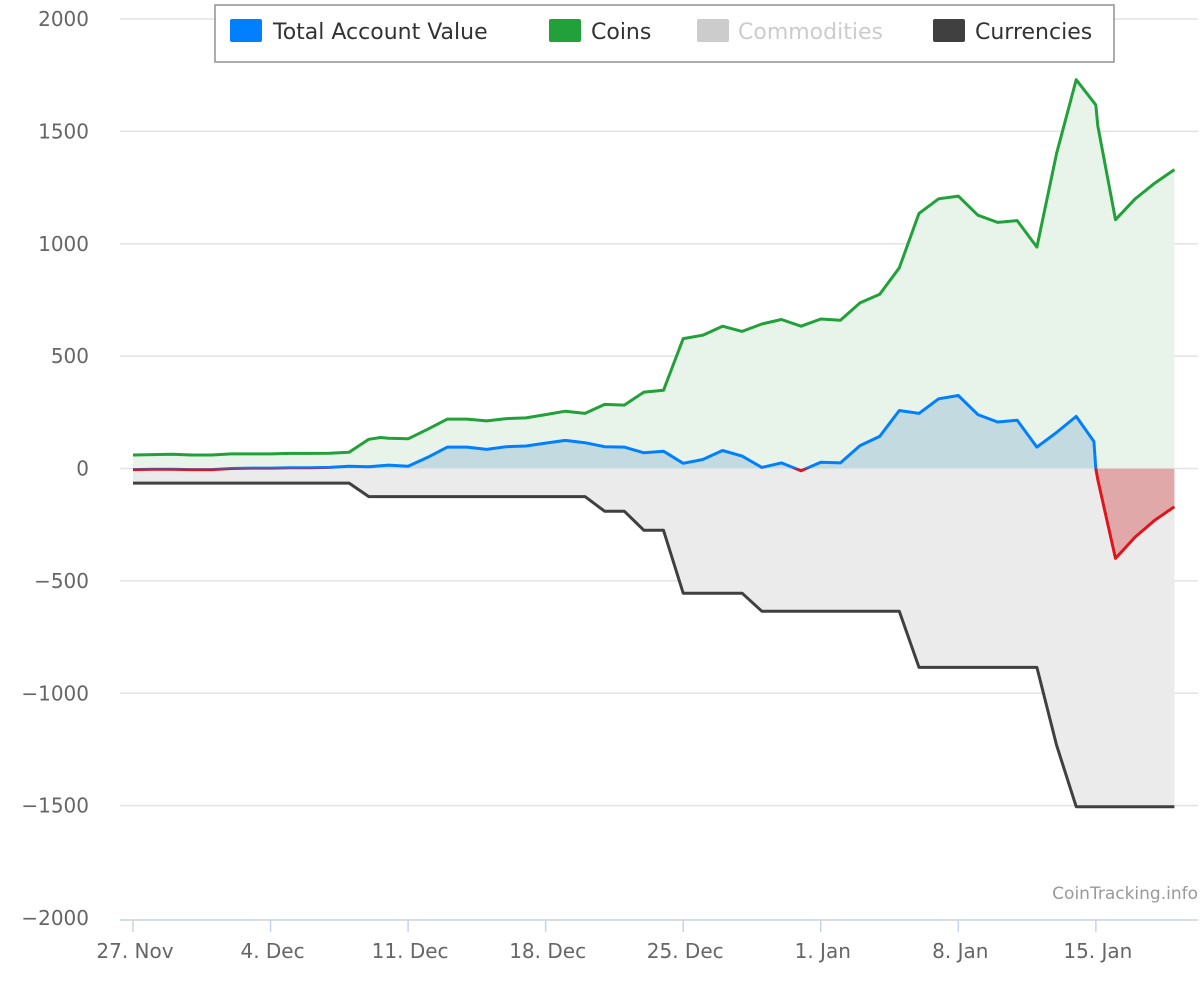 Image resolution: width=1200 pixels, height=1000 pixels. I want to click on y-tick-label: −2000, so click(55, 918).